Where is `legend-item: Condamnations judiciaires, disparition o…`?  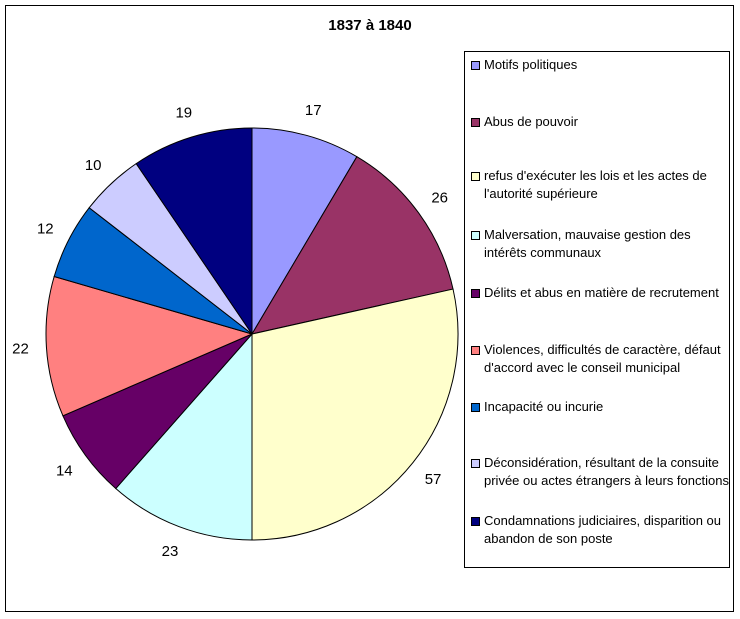
legend-item: Condamnations judiciaires, disparition o… is located at coordinates (600, 530).